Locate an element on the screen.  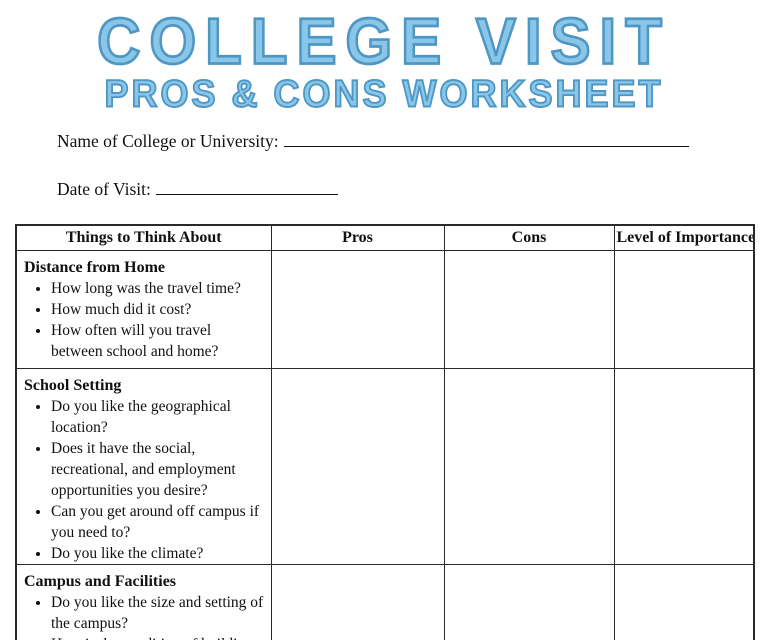
question-item: How long was the travel time? is located at coordinates (159, 288).